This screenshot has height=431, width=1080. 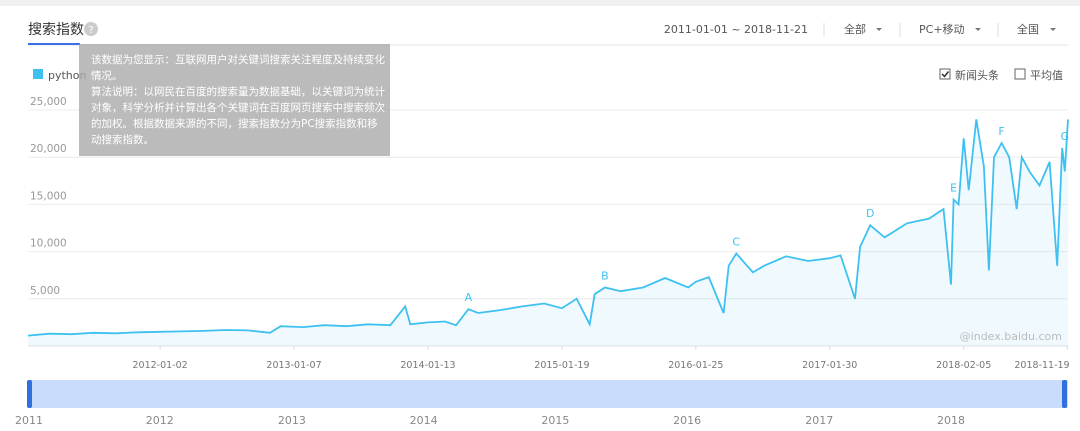 I want to click on slider-year: 2016, so click(x=687, y=420).